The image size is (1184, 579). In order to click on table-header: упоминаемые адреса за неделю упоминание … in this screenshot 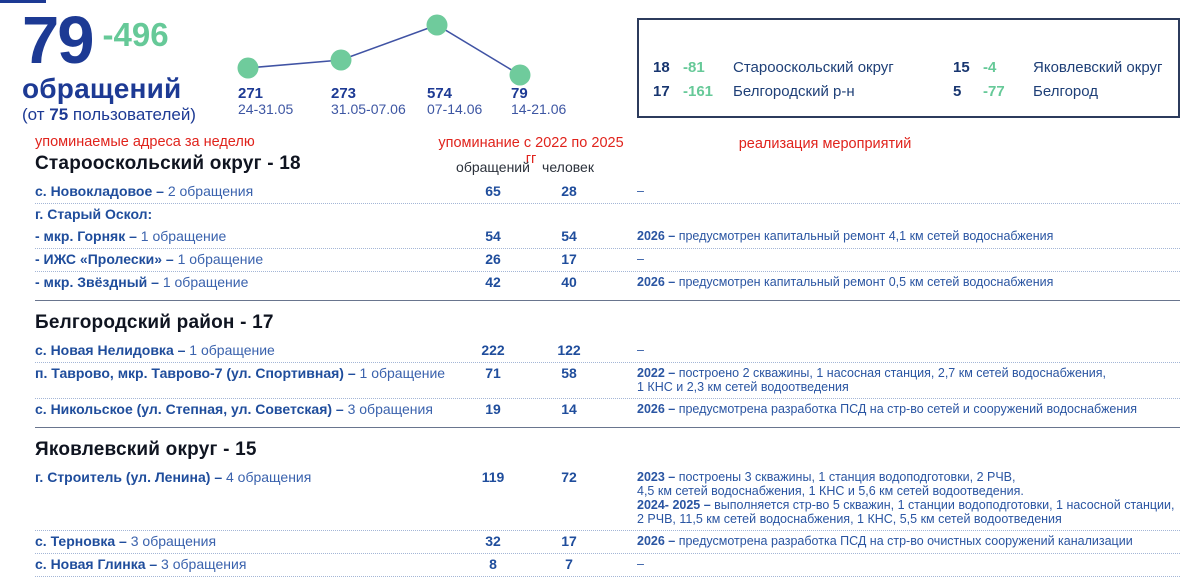, I will do `click(592, 153)`.